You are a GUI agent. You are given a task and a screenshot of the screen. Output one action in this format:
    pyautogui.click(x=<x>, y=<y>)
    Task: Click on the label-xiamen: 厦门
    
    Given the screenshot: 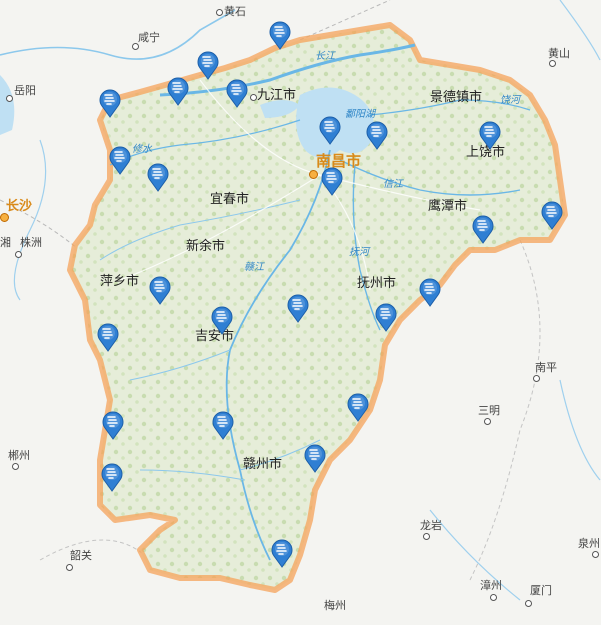 What is the action you would take?
    pyautogui.click(x=541, y=590)
    